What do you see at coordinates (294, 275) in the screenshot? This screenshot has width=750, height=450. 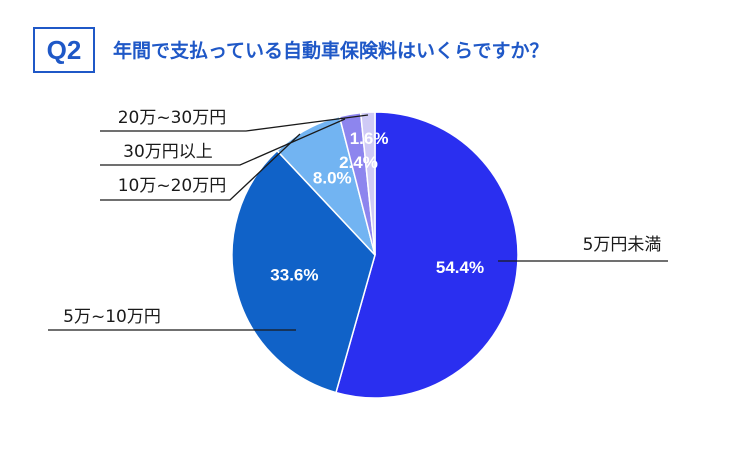 I see `slice-value-label: 33.6%` at bounding box center [294, 275].